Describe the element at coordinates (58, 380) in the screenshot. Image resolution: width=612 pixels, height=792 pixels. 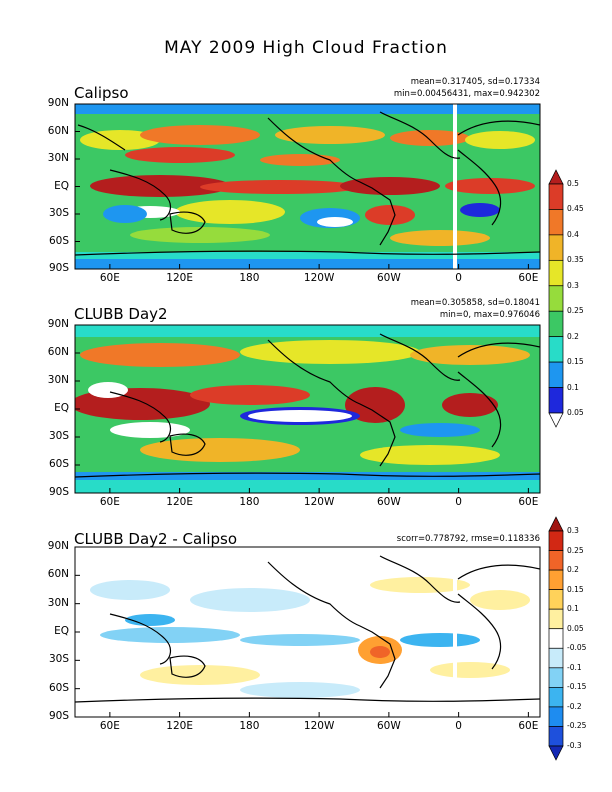
I see `panel-2-ytick-2: 30N` at that location.